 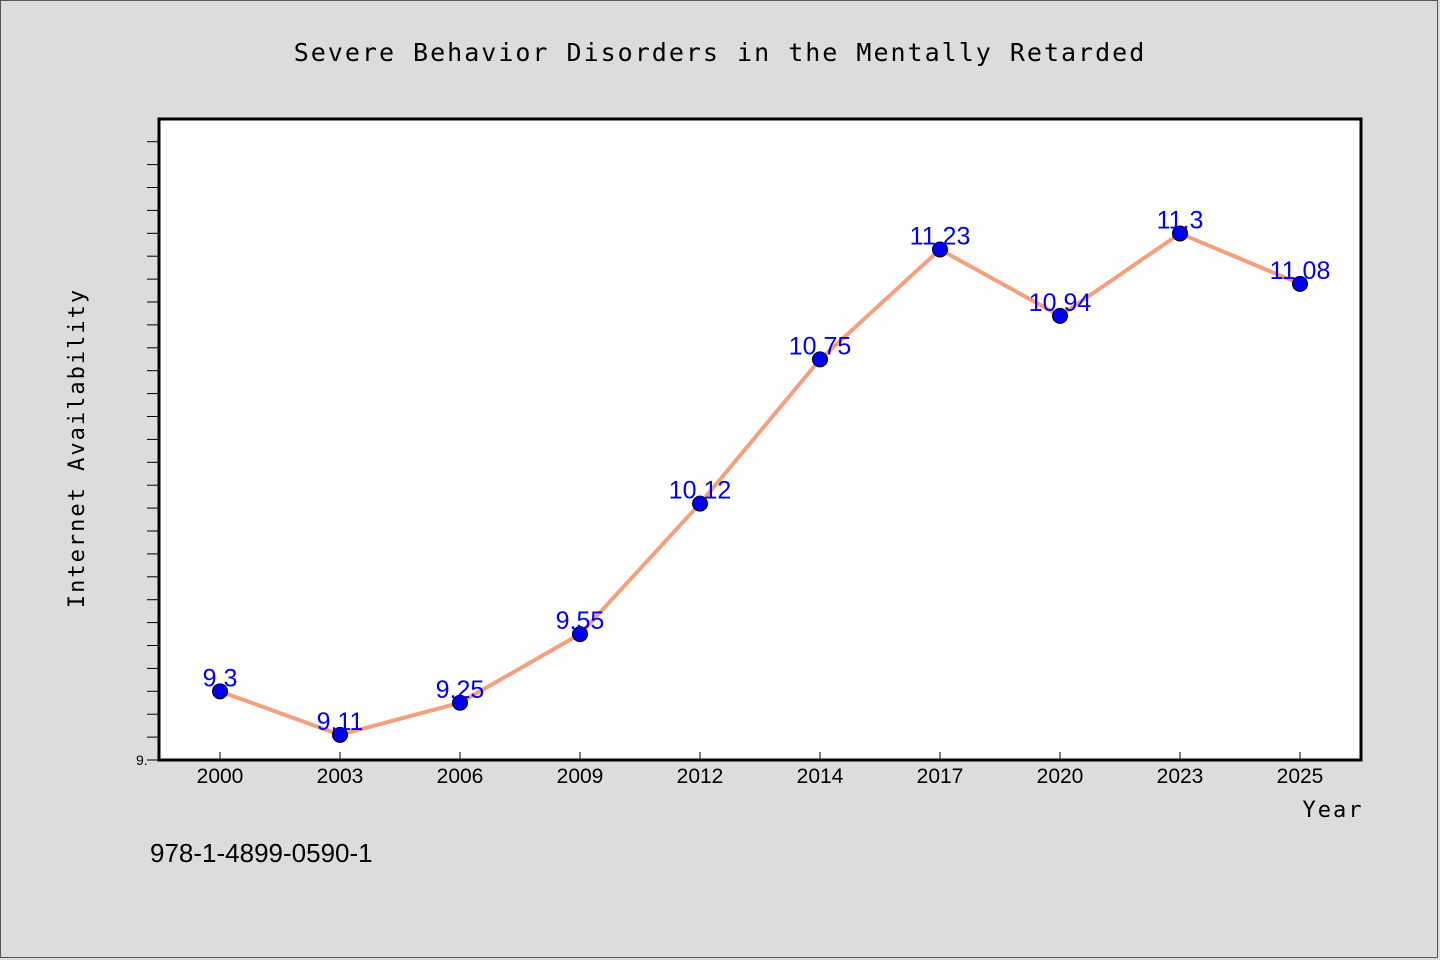 I want to click on x-axis-ticks, so click(x=760, y=756).